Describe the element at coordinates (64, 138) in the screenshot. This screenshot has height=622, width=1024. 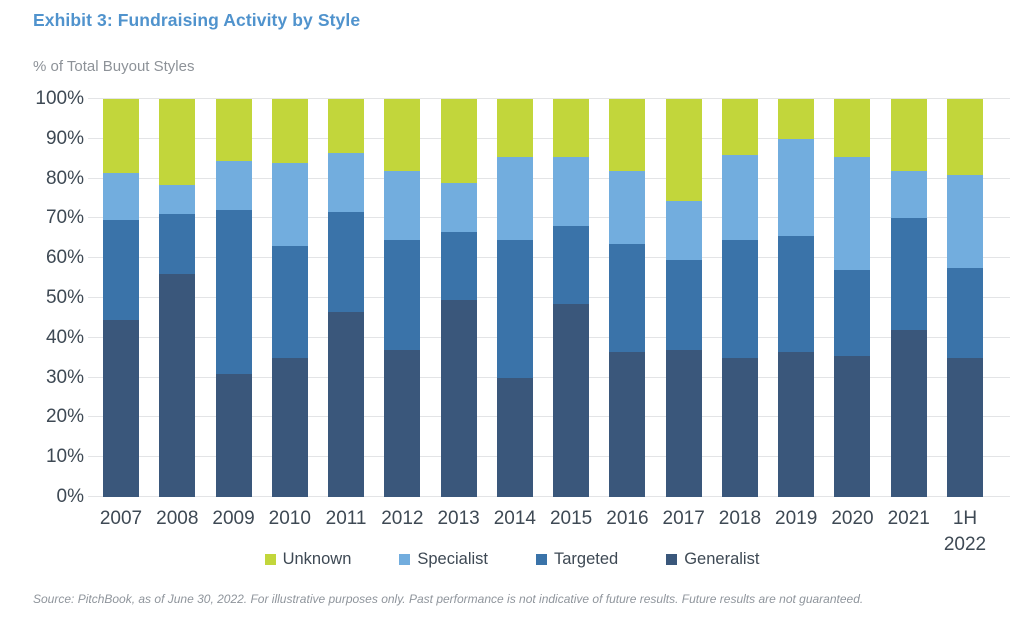
I see `y-tick-label: 90%` at that location.